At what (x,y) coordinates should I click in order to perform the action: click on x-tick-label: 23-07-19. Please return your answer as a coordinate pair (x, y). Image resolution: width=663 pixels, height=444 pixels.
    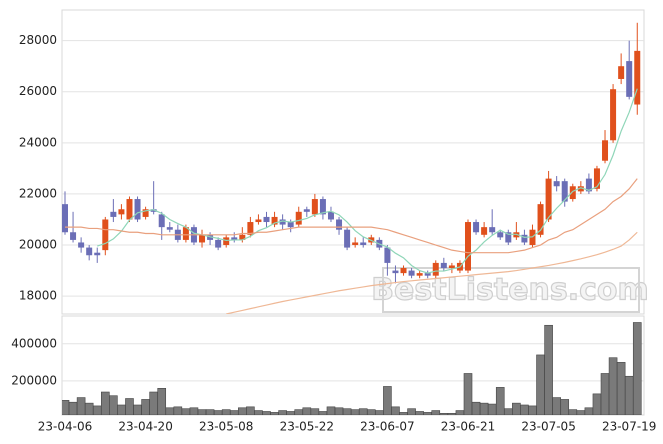
    Looking at the image, I should click on (629, 427).